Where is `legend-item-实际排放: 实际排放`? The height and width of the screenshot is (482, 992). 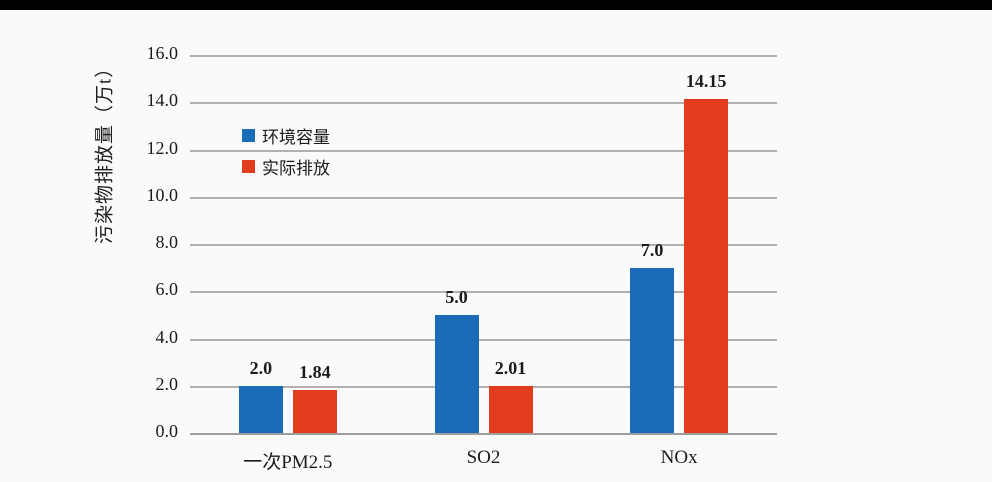
legend-item-实际排放: 实际排放 is located at coordinates (286, 166).